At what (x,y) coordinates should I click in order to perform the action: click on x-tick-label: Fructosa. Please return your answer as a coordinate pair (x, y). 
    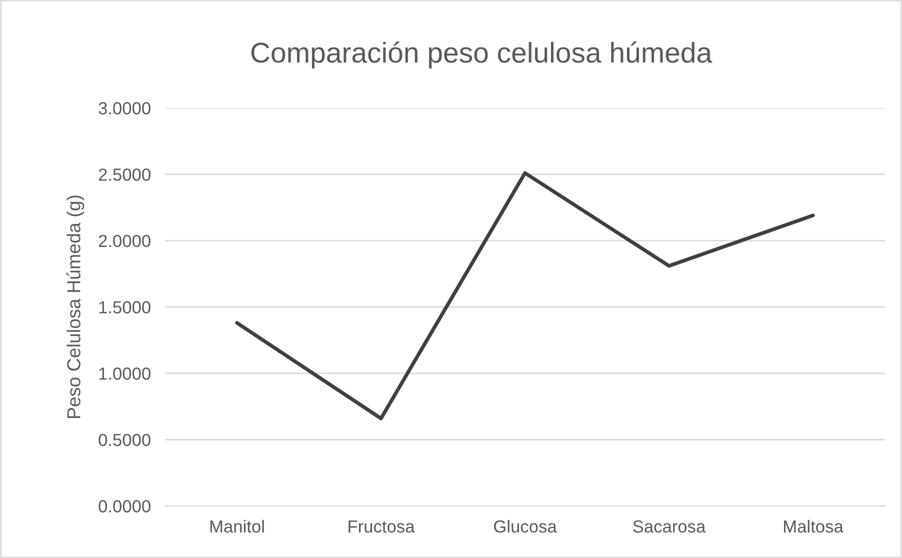
    Looking at the image, I should click on (381, 526).